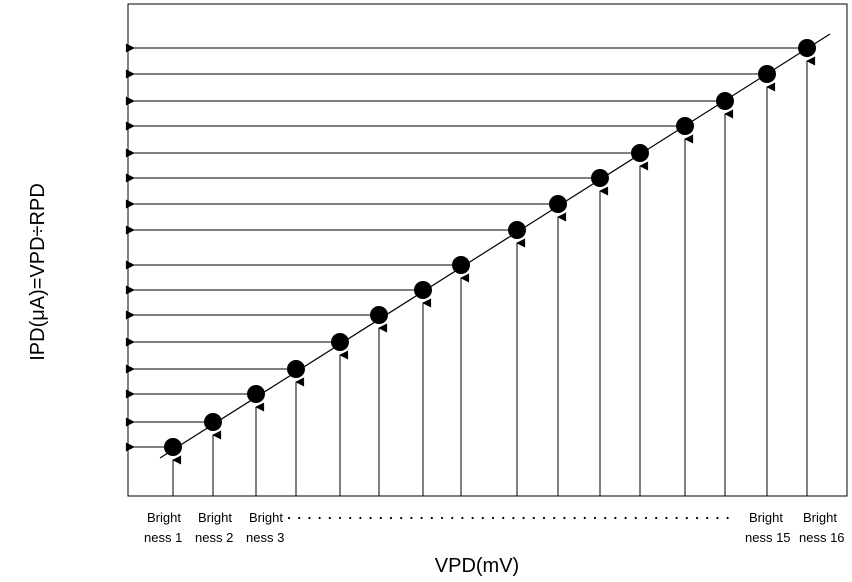 The height and width of the screenshot is (582, 852). What do you see at coordinates (214, 537) in the screenshot?
I see `brightness-label-2-line2: ness 2` at bounding box center [214, 537].